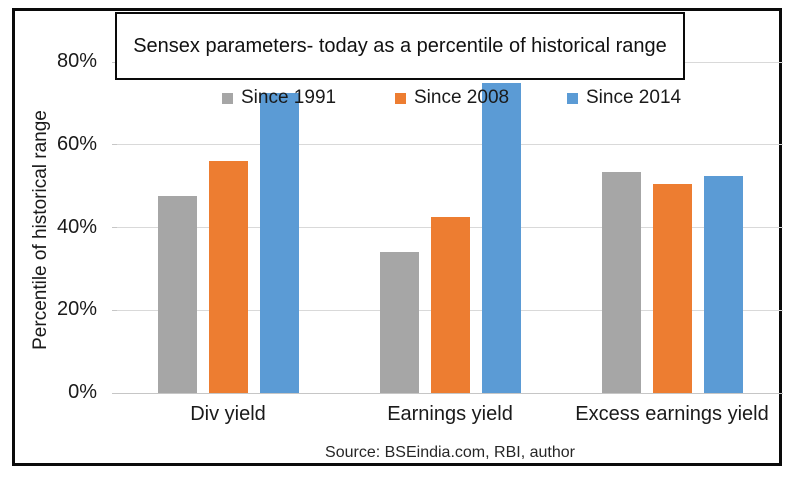 Image resolution: width=800 pixels, height=480 pixels. I want to click on legend-item: Since 2014, so click(624, 98).